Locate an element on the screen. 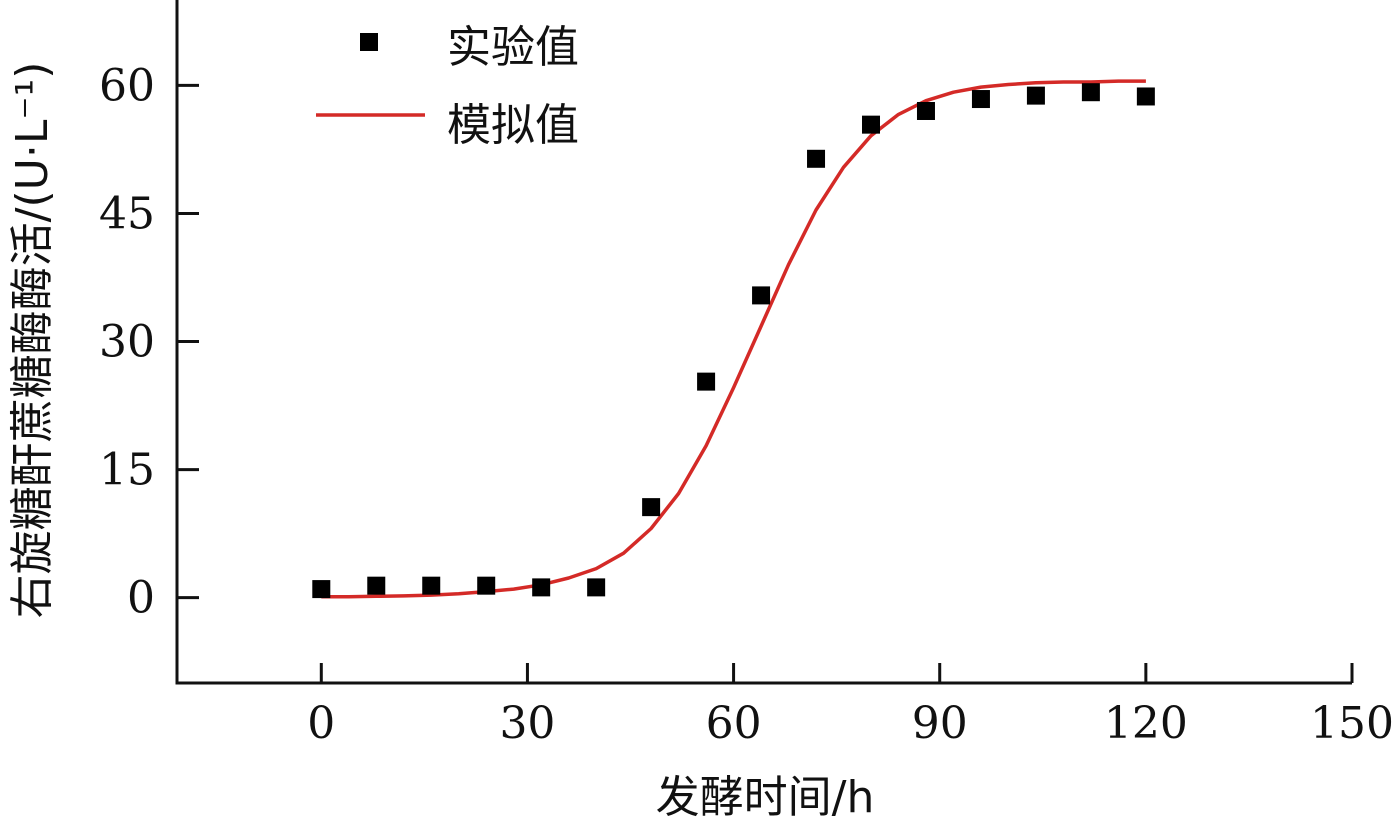 This screenshot has height=823, width=1396. y-tick-label: 45 is located at coordinates (127, 213).